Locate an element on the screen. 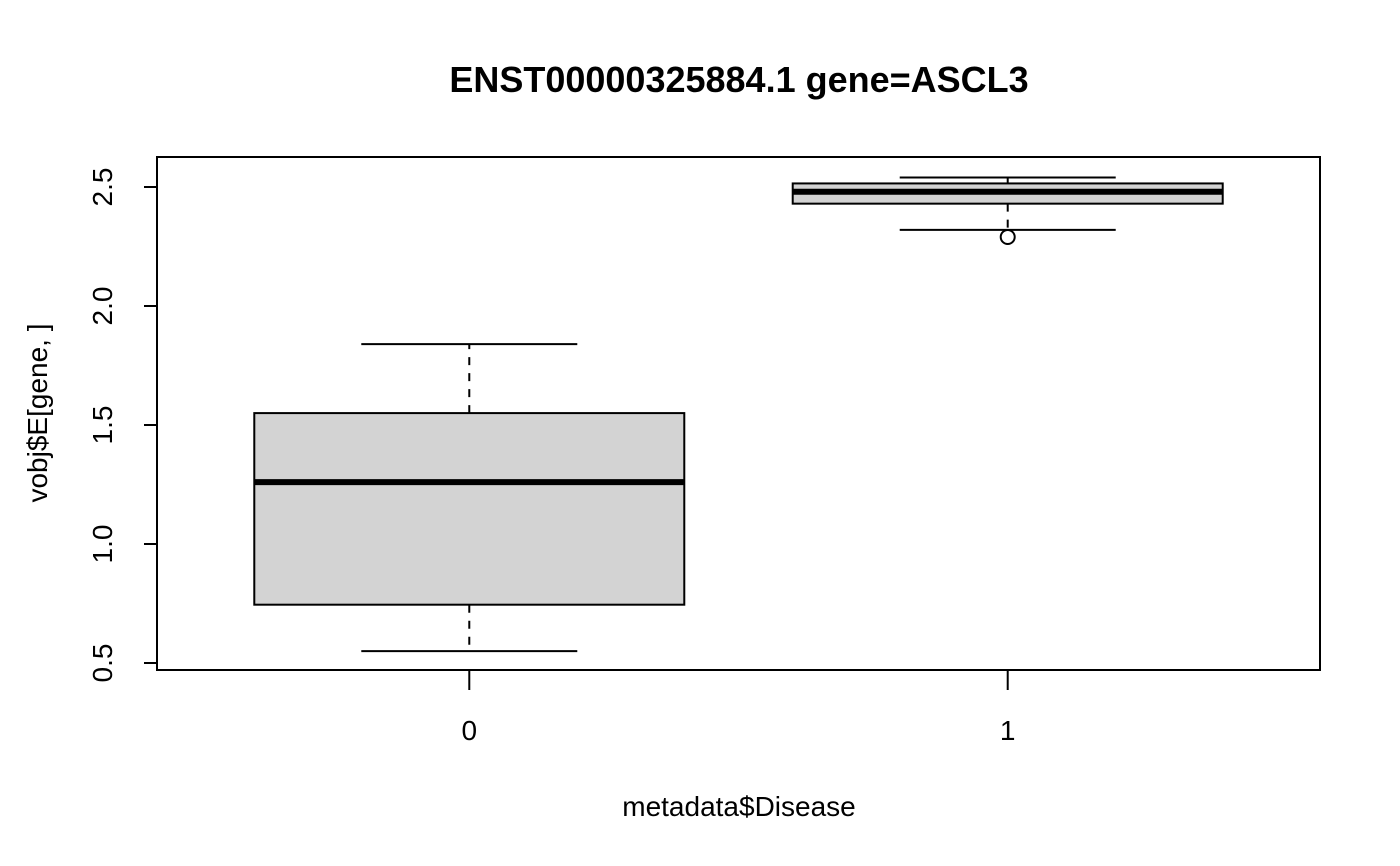 The image size is (1400, 866). chart-title: ENST00000325884.1 gene=ASCL3 is located at coordinates (738, 79).